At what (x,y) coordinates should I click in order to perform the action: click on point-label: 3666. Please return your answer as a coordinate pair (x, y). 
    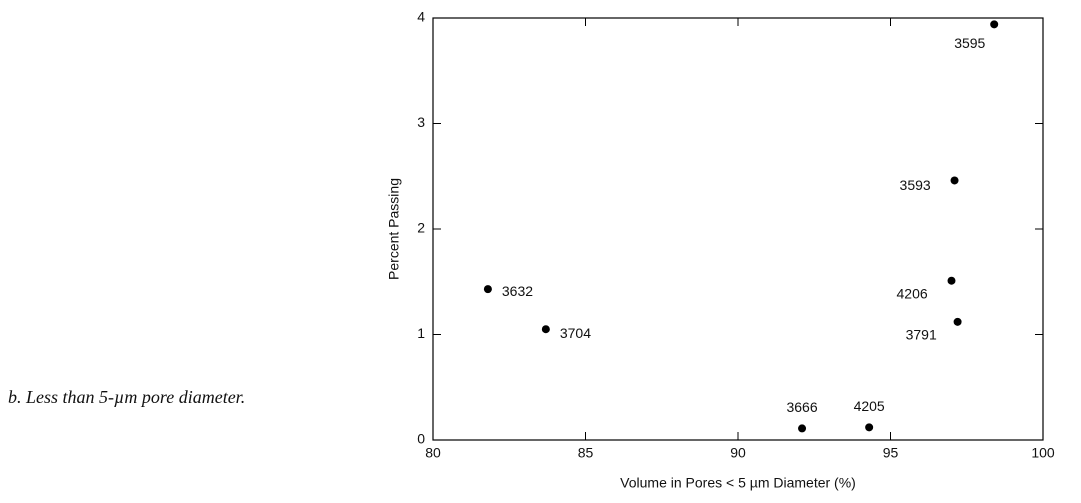
    Looking at the image, I should click on (801, 407).